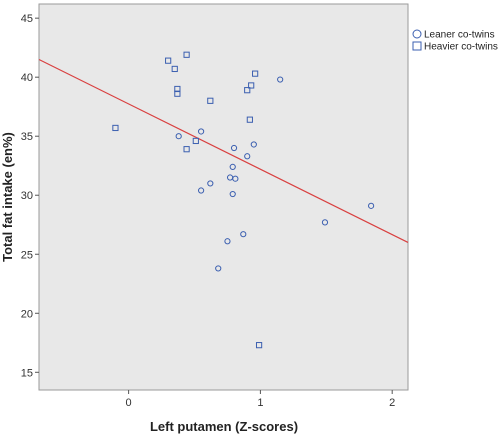  What do you see at coordinates (224, 426) in the screenshot?
I see `x-axis-title: Left putamen (Z-scores)` at bounding box center [224, 426].